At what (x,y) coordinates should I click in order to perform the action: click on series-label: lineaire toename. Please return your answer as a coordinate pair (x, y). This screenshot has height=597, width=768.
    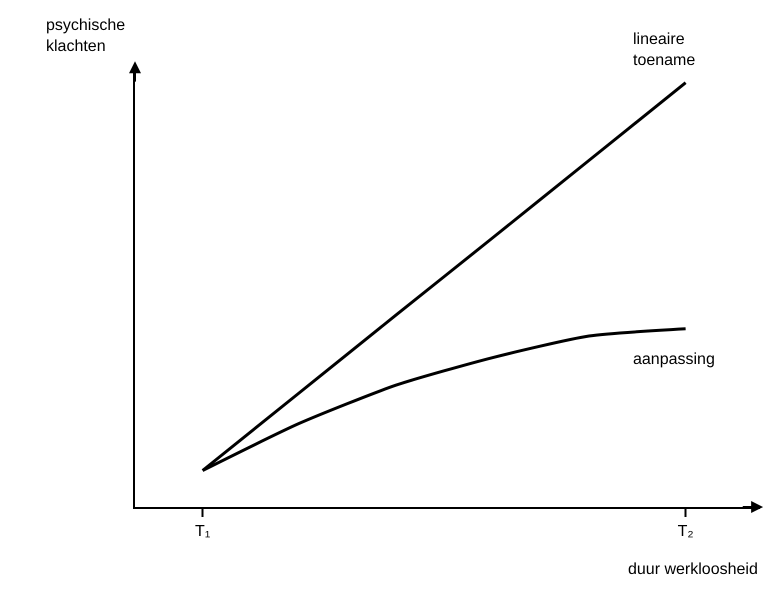
    Looking at the image, I should click on (664, 50).